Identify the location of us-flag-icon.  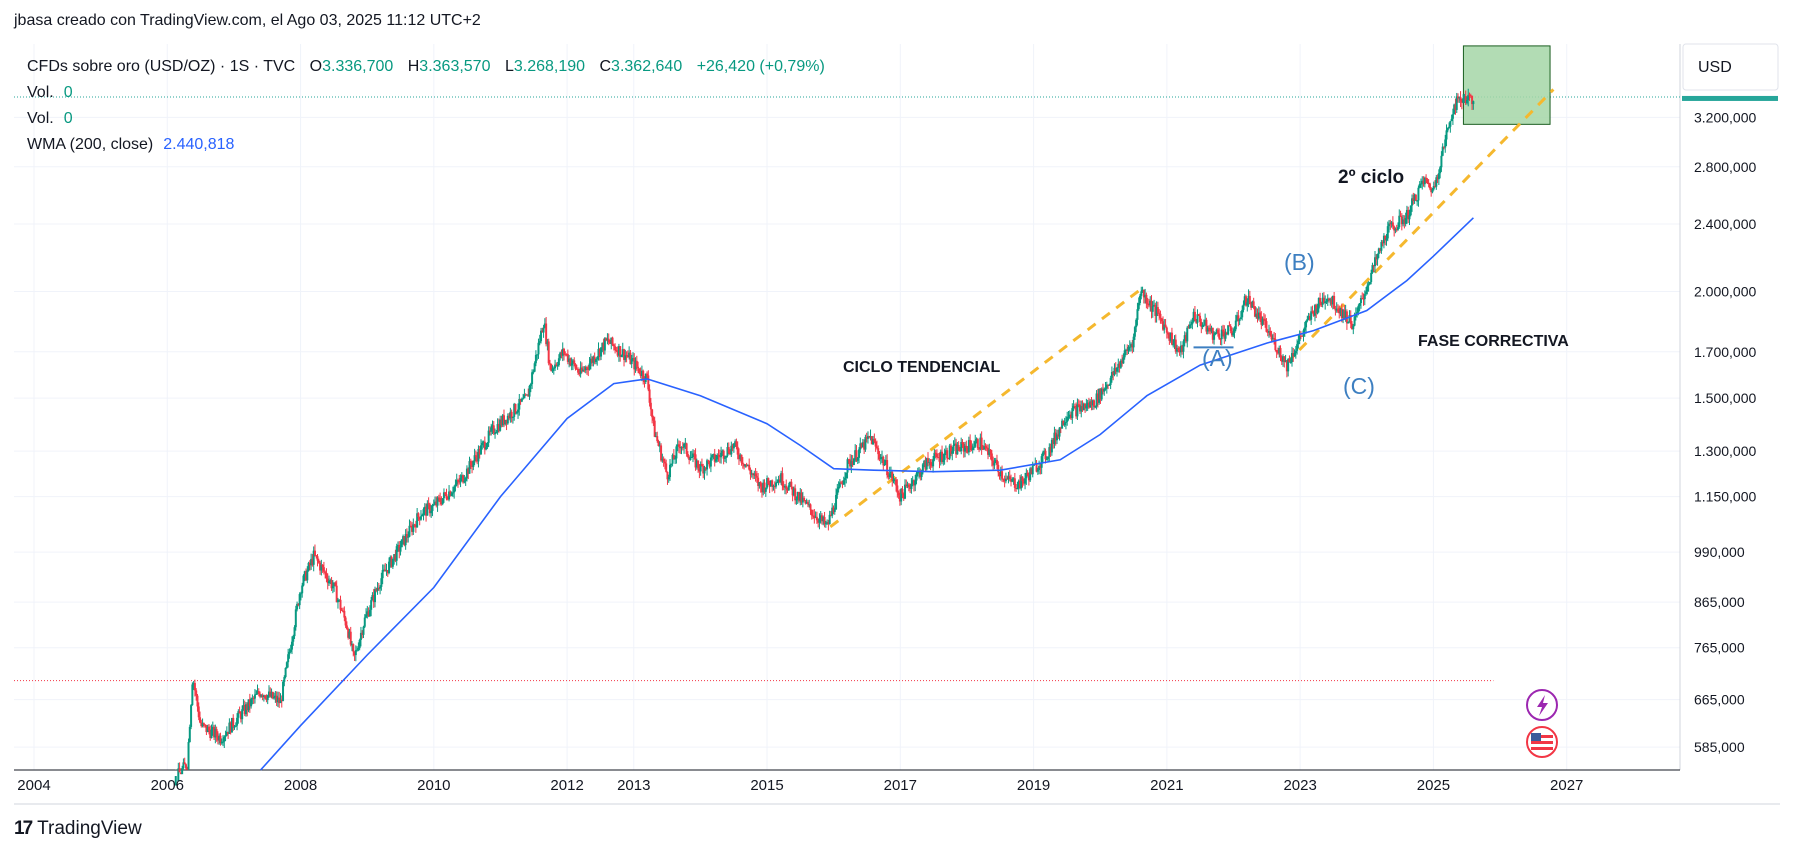
(1542, 742).